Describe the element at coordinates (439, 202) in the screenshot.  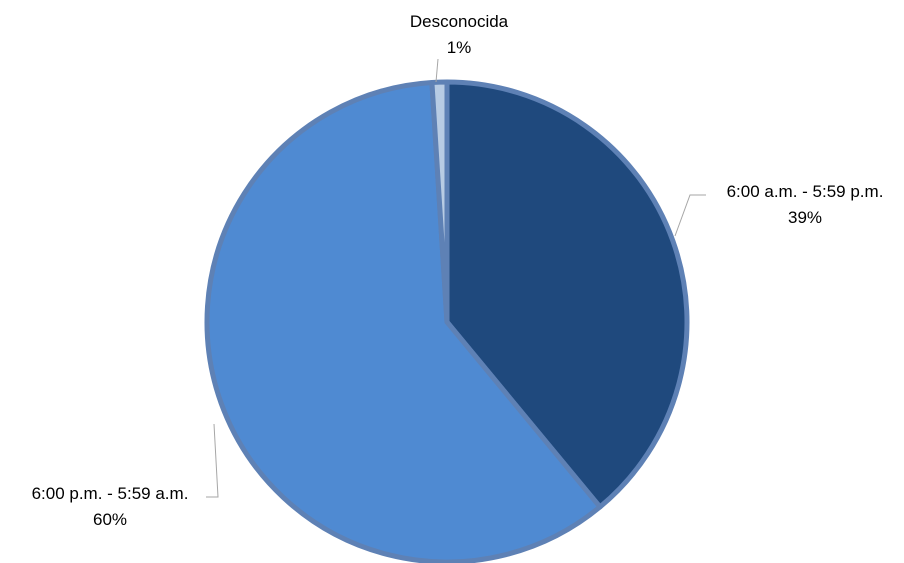
I see `slice-unknown` at that location.